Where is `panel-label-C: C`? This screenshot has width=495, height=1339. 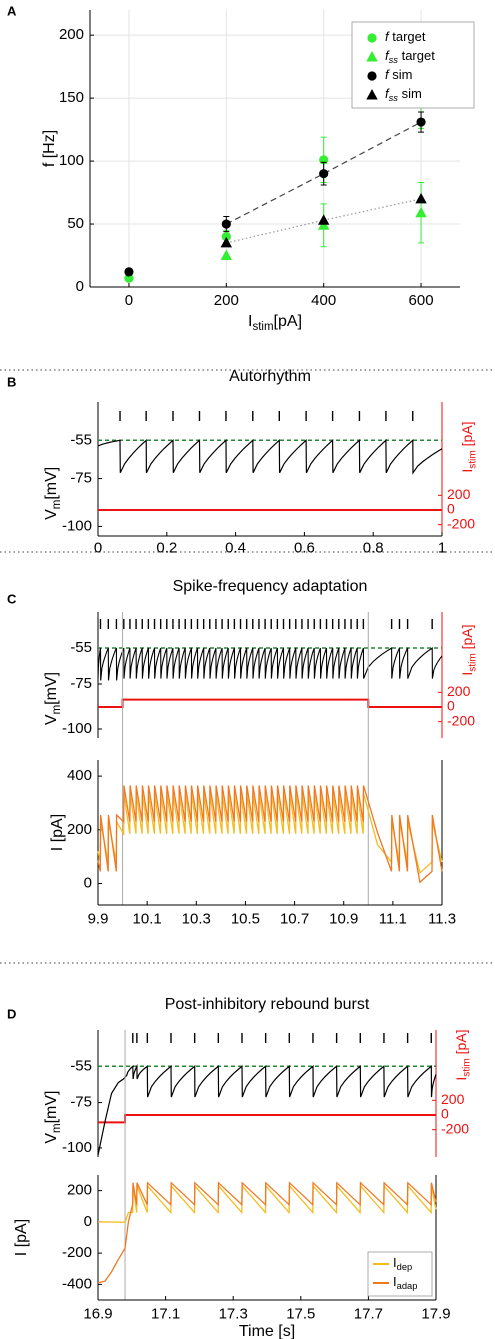
panel-label-C: C is located at coordinates (12, 598).